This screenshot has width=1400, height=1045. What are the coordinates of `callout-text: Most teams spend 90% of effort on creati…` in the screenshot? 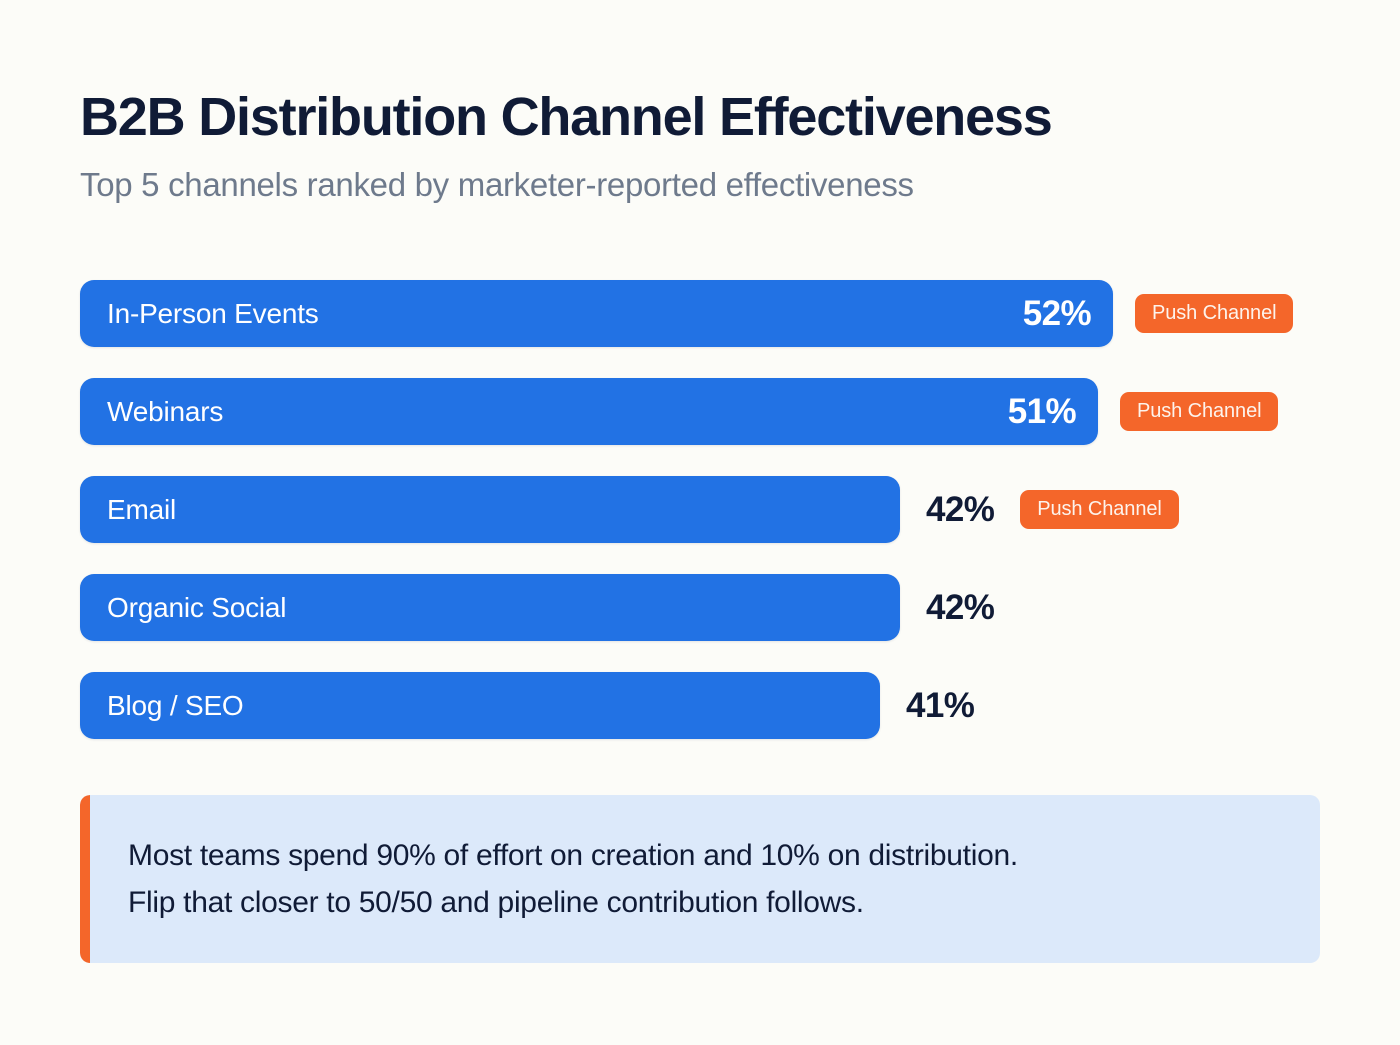 It's located at (573, 879).